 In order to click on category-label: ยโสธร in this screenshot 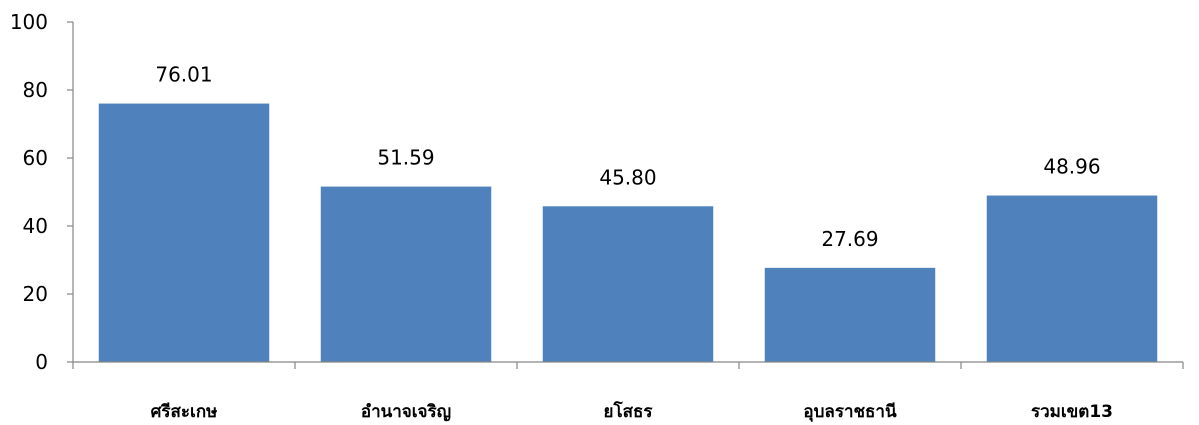, I will do `click(629, 411)`.